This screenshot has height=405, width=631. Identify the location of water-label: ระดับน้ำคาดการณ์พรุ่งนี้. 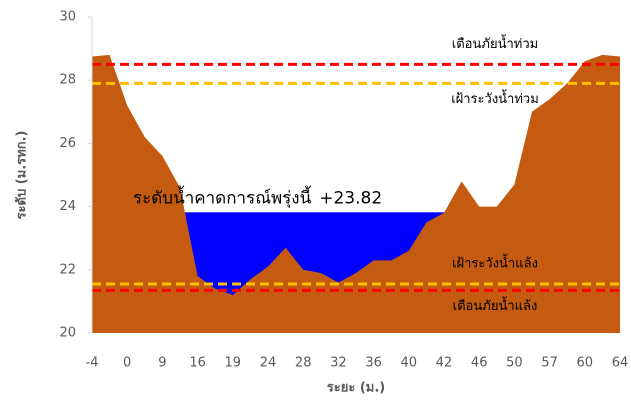
(222, 196).